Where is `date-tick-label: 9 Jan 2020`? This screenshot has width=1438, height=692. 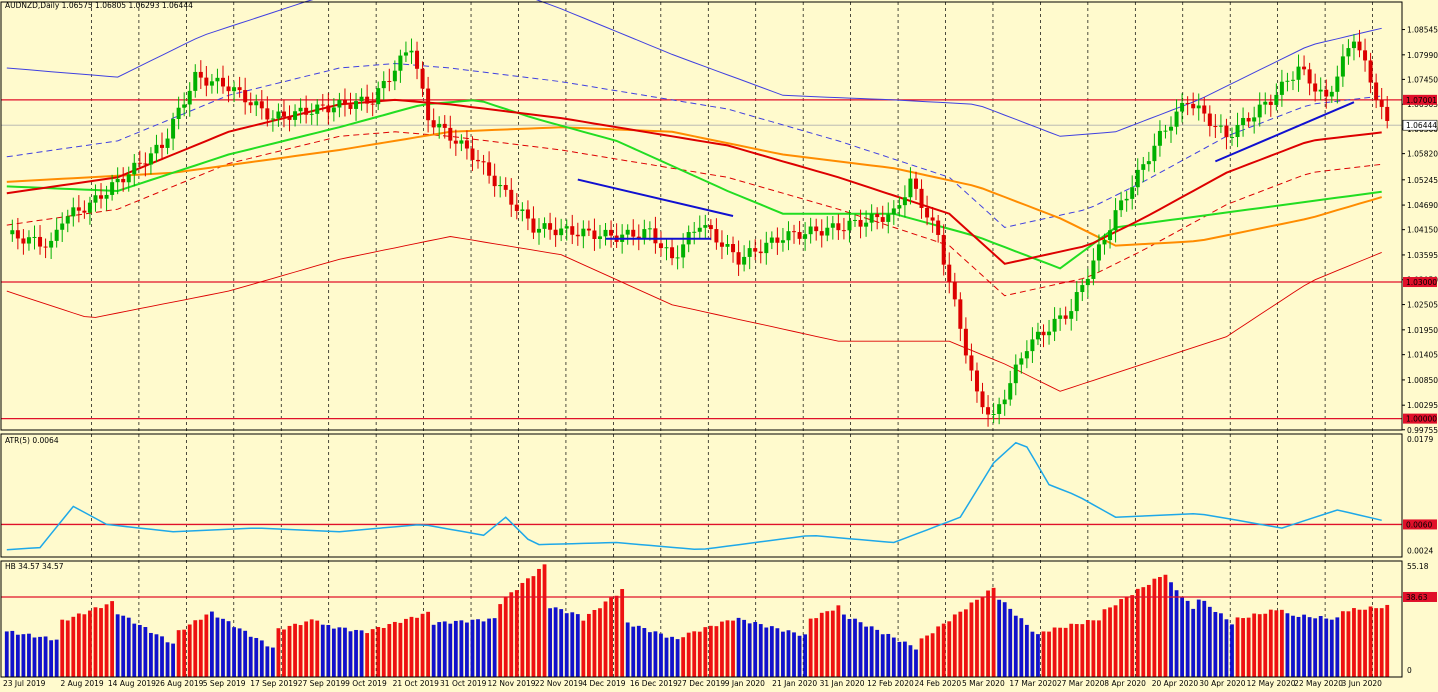 date-tick-label: 9 Jan 2020 is located at coordinates (745, 683).